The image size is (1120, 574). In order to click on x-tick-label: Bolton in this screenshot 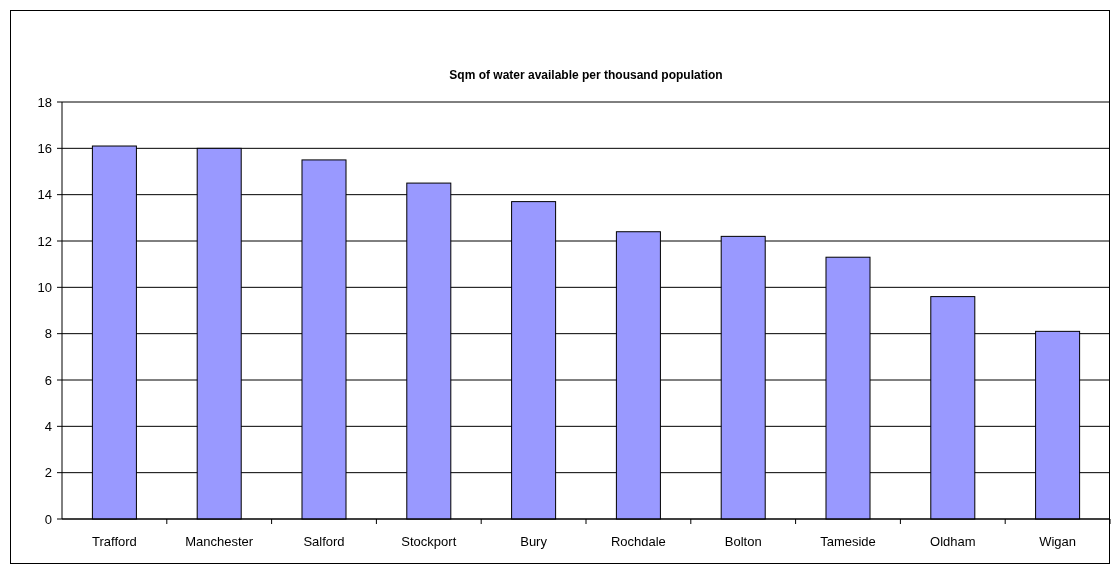, I will do `click(743, 541)`.